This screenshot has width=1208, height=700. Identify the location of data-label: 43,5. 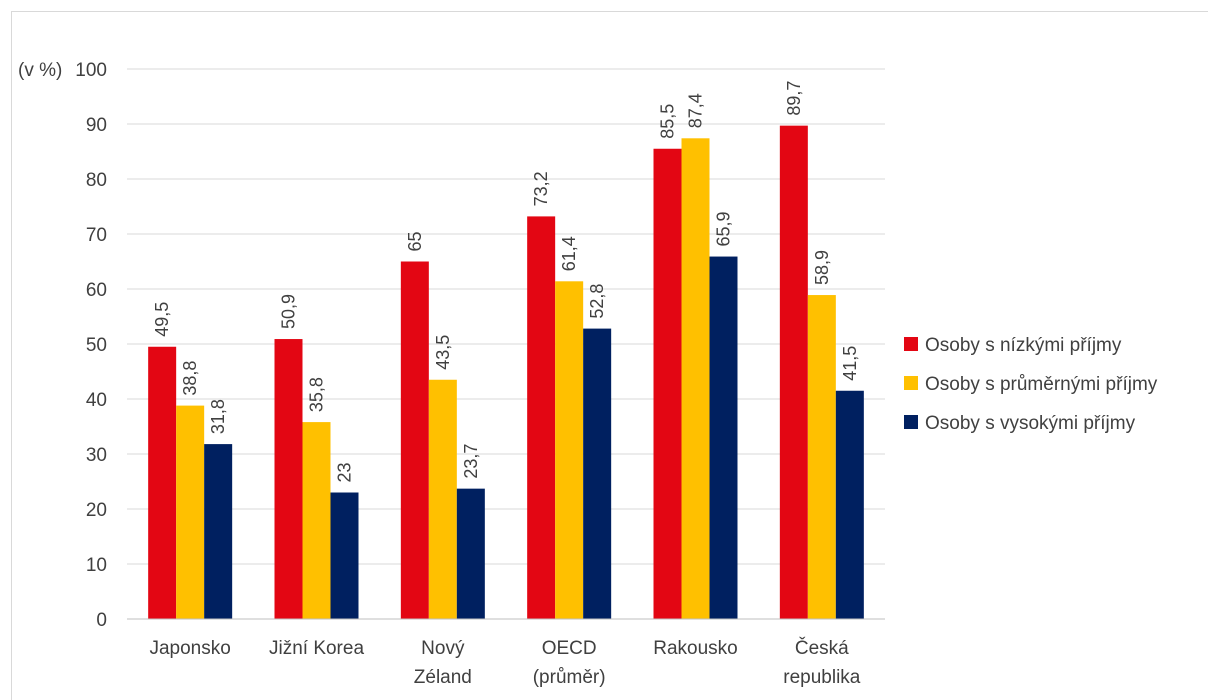
(443, 352).